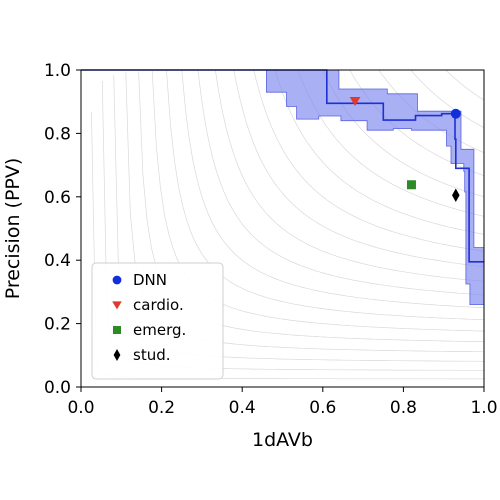  I want to click on x-tick-label: 0.0, so click(80, 408).